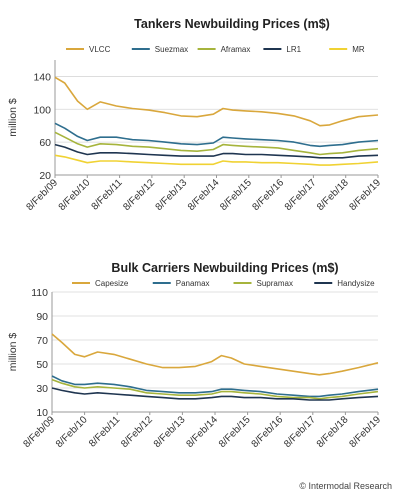  I want to click on legend-label-vlcc: VLCC, so click(100, 49).